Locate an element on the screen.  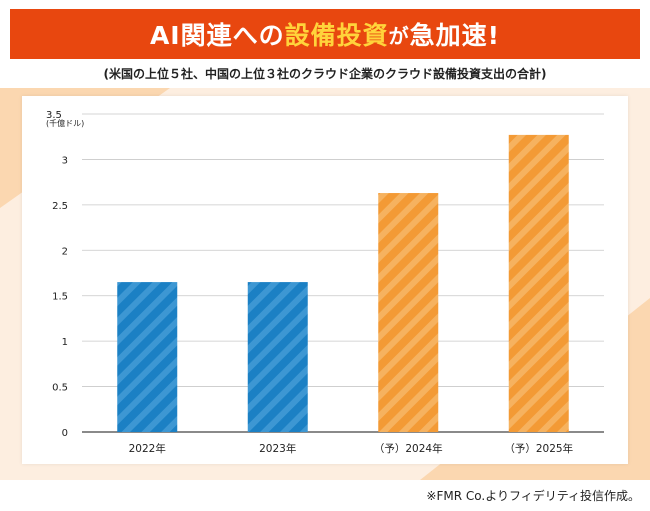
x-category-label: 2023年 is located at coordinates (277, 448).